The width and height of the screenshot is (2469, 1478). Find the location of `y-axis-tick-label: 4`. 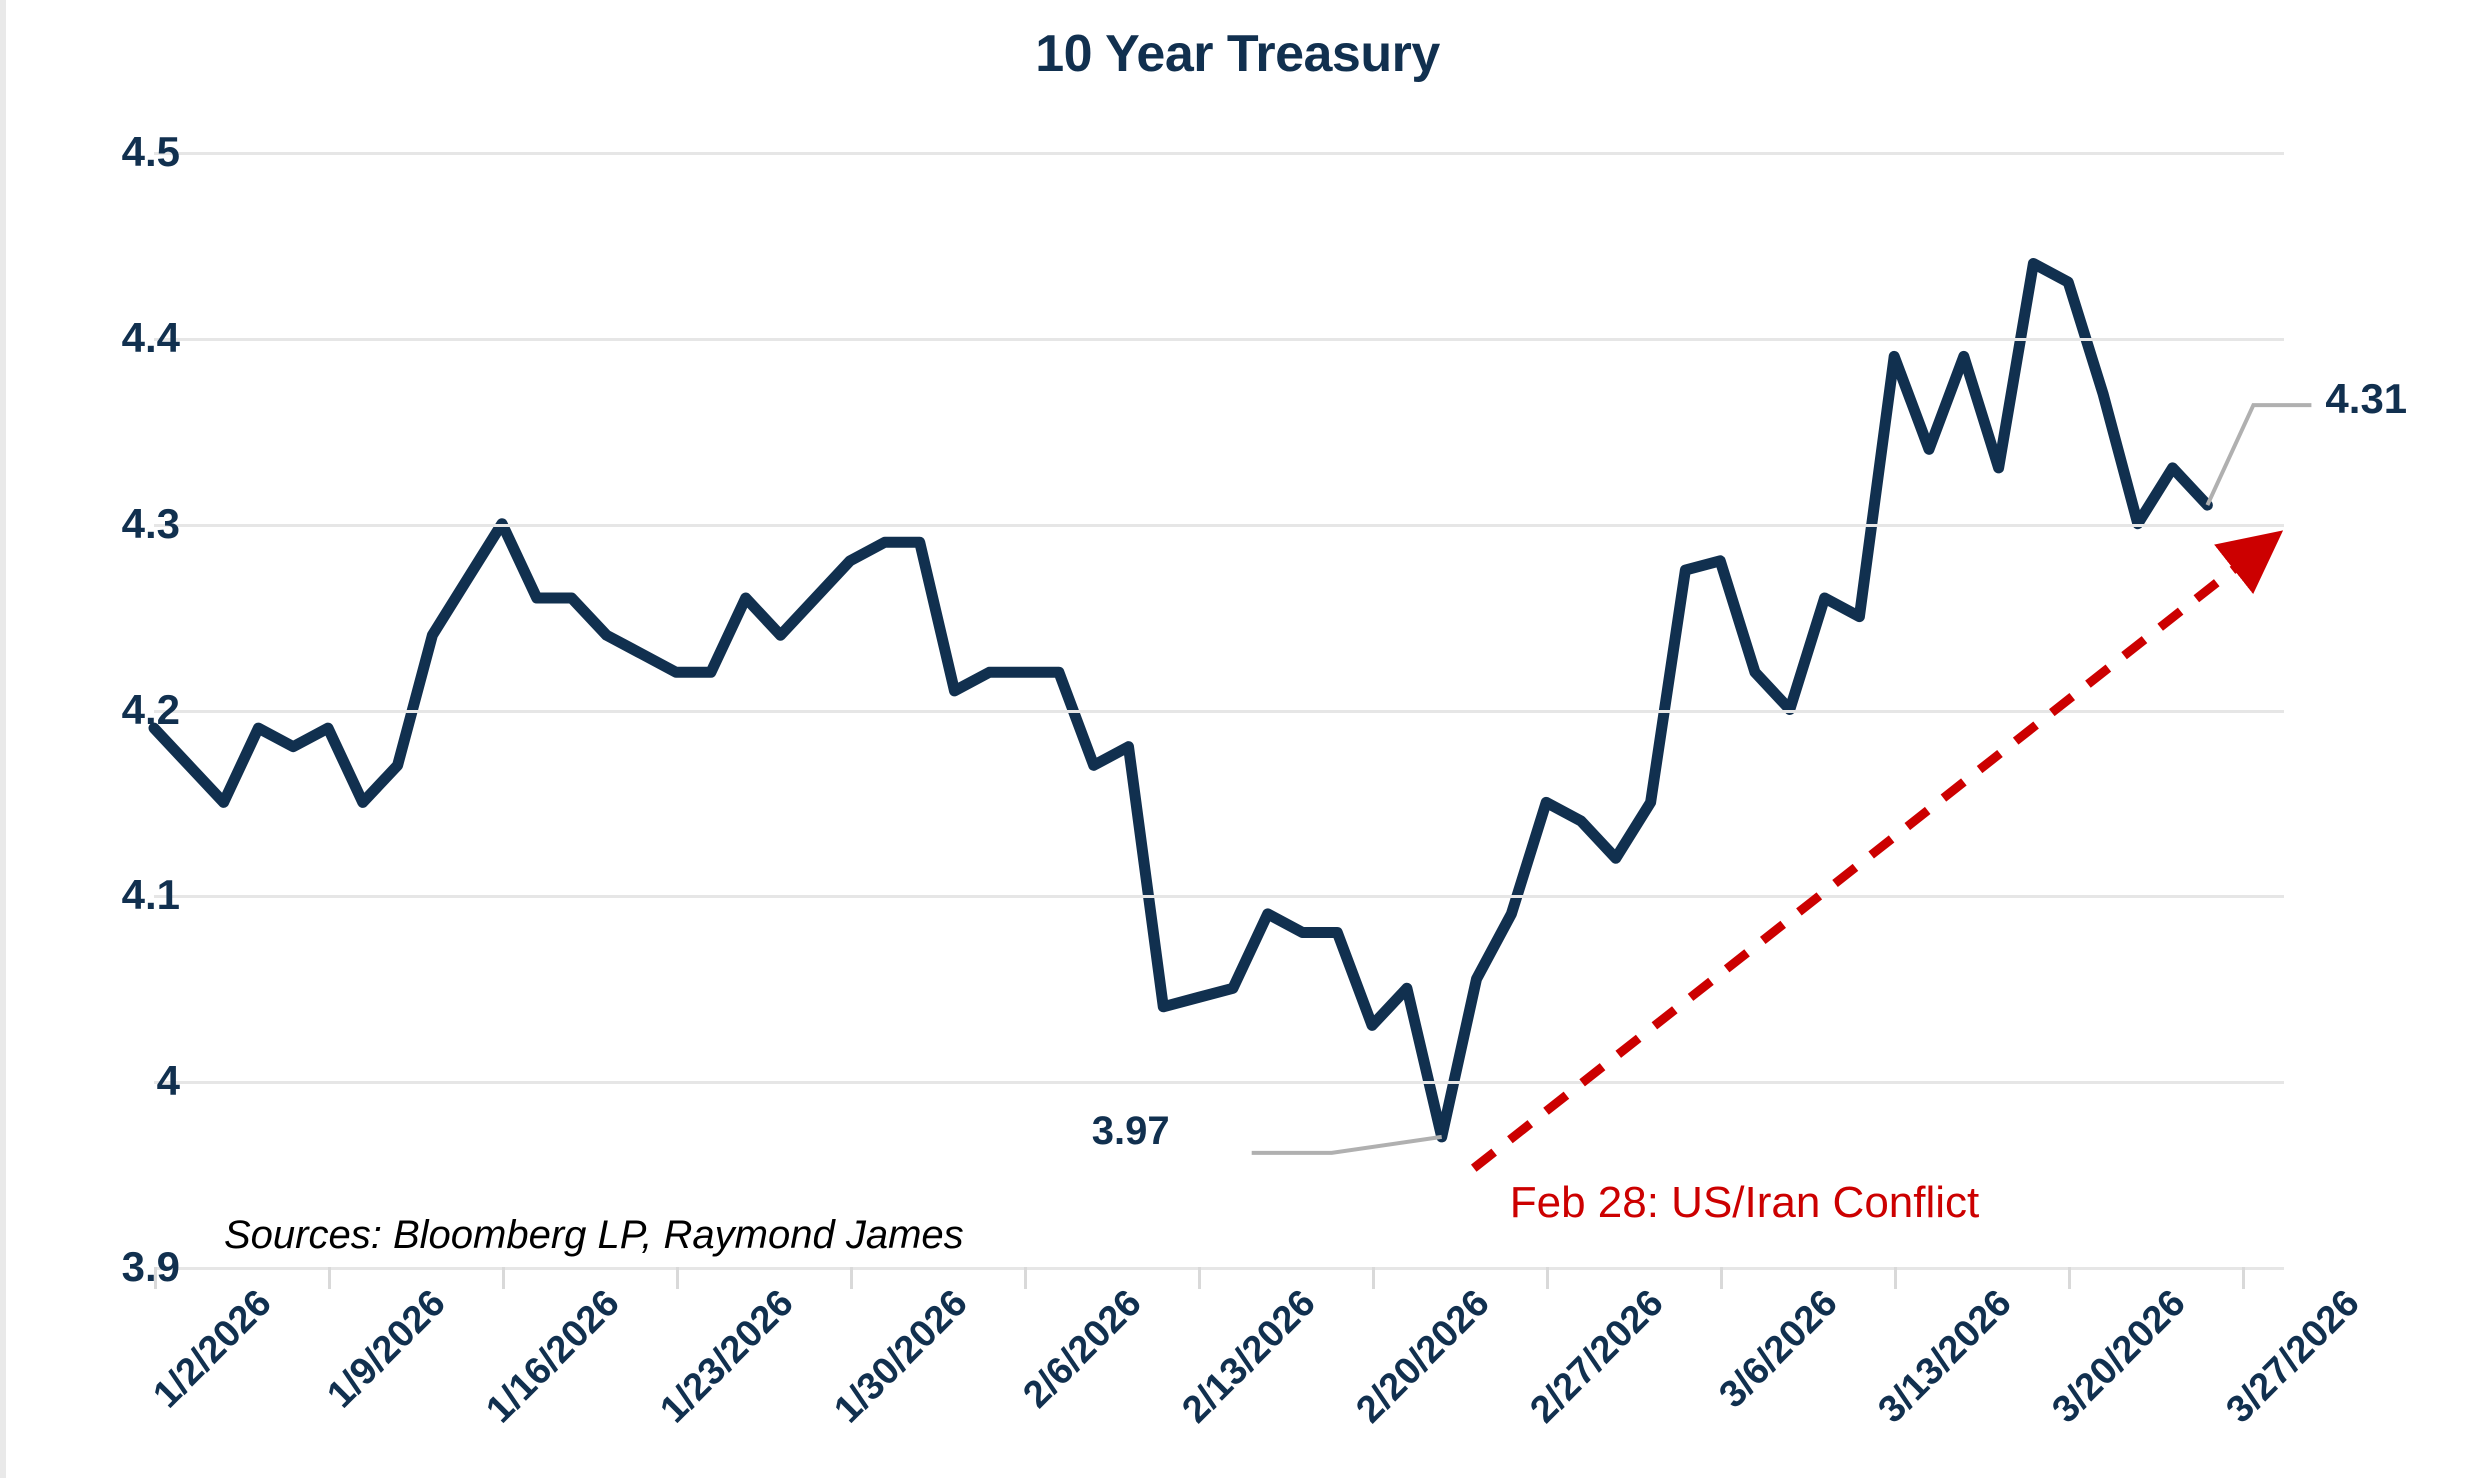

y-axis-tick-label: 4 is located at coordinates (168, 1081).